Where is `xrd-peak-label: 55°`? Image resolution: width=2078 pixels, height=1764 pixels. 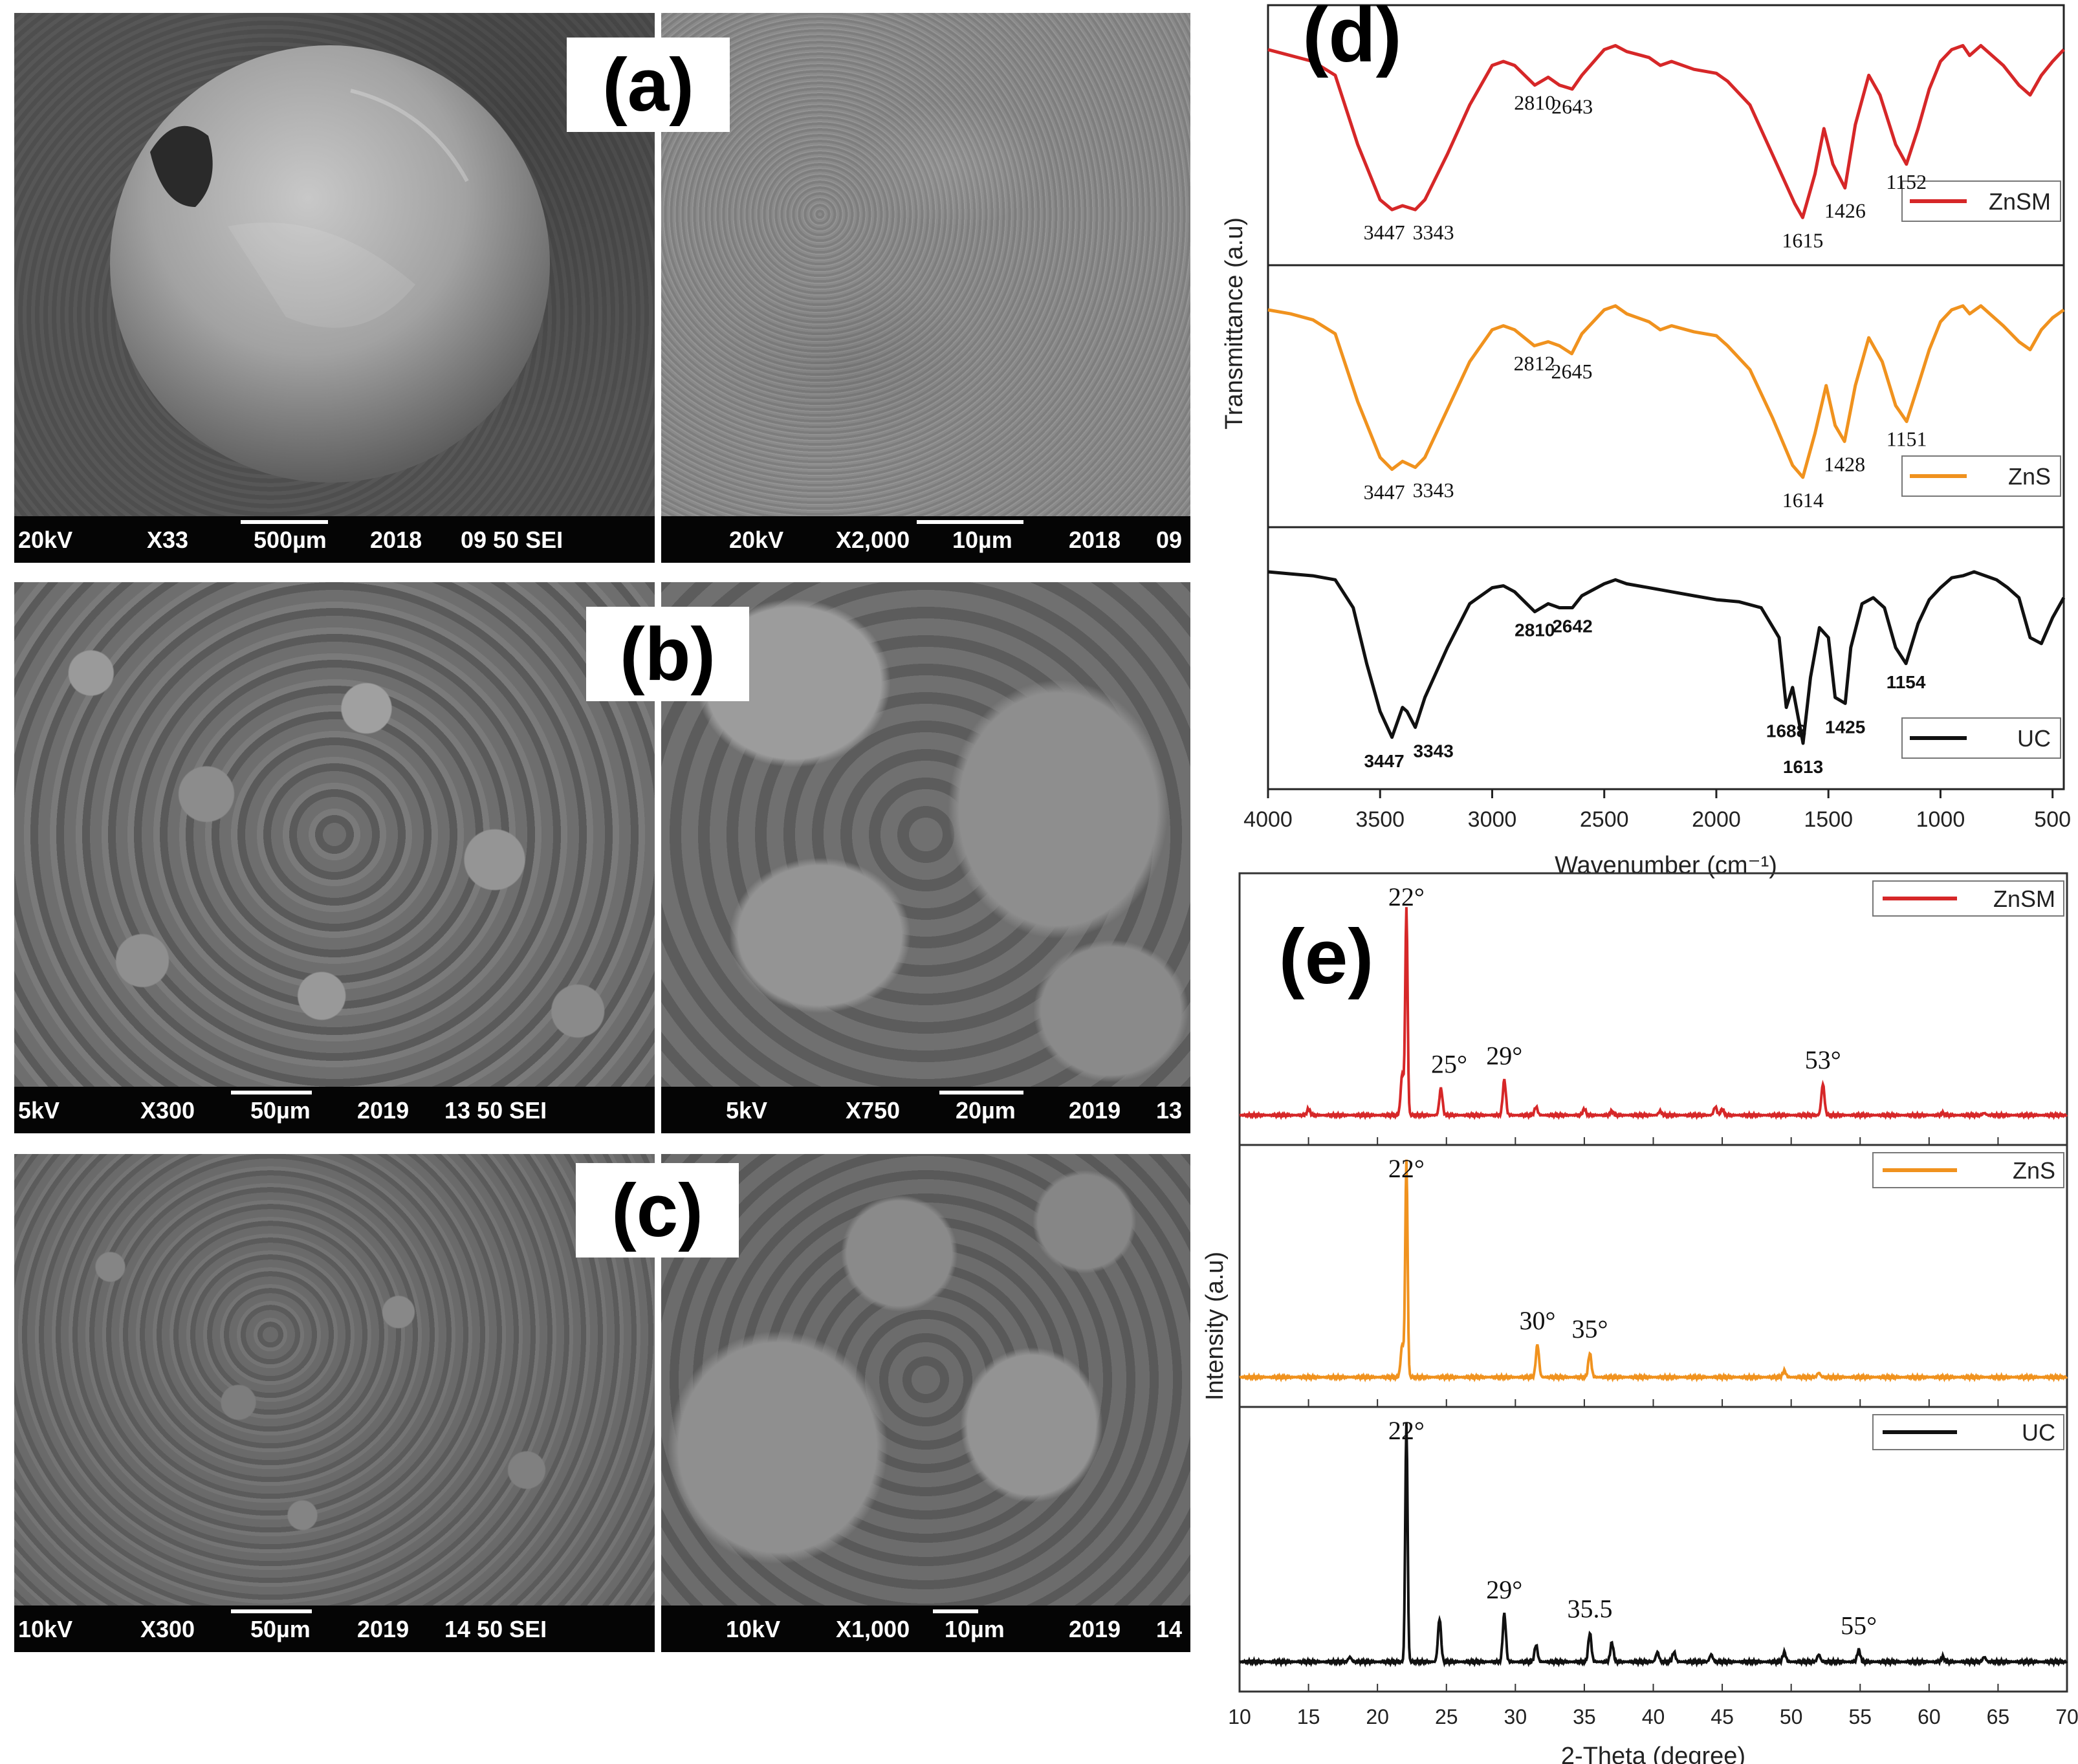 xrd-peak-label: 55° is located at coordinates (1859, 1625).